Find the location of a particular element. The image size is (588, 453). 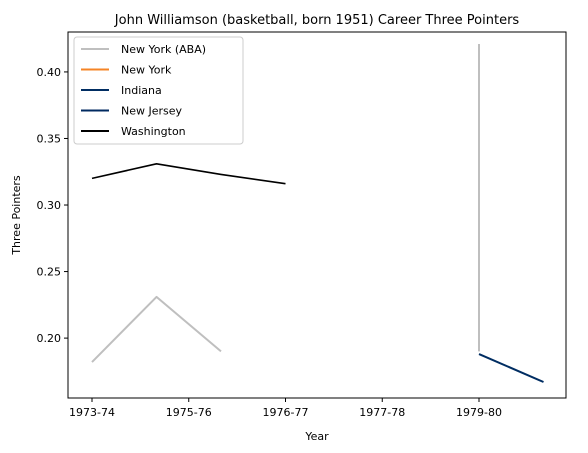

y-tick-label: 0.40 is located at coordinates (49, 72).